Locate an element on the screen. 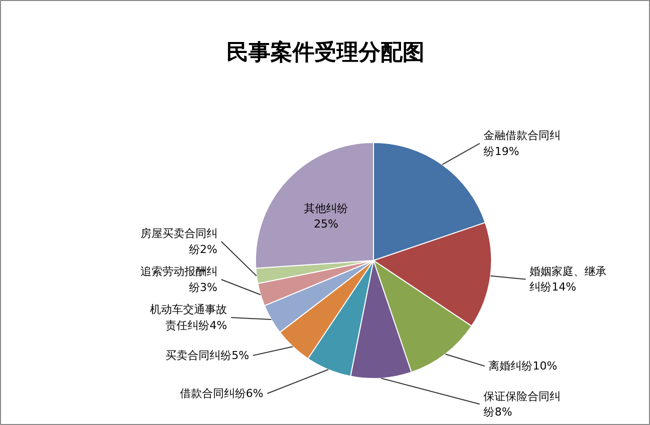 The width and height of the screenshot is (650, 425). slice-label: 婚姻家庭、继承纠纷14% is located at coordinates (568, 279).